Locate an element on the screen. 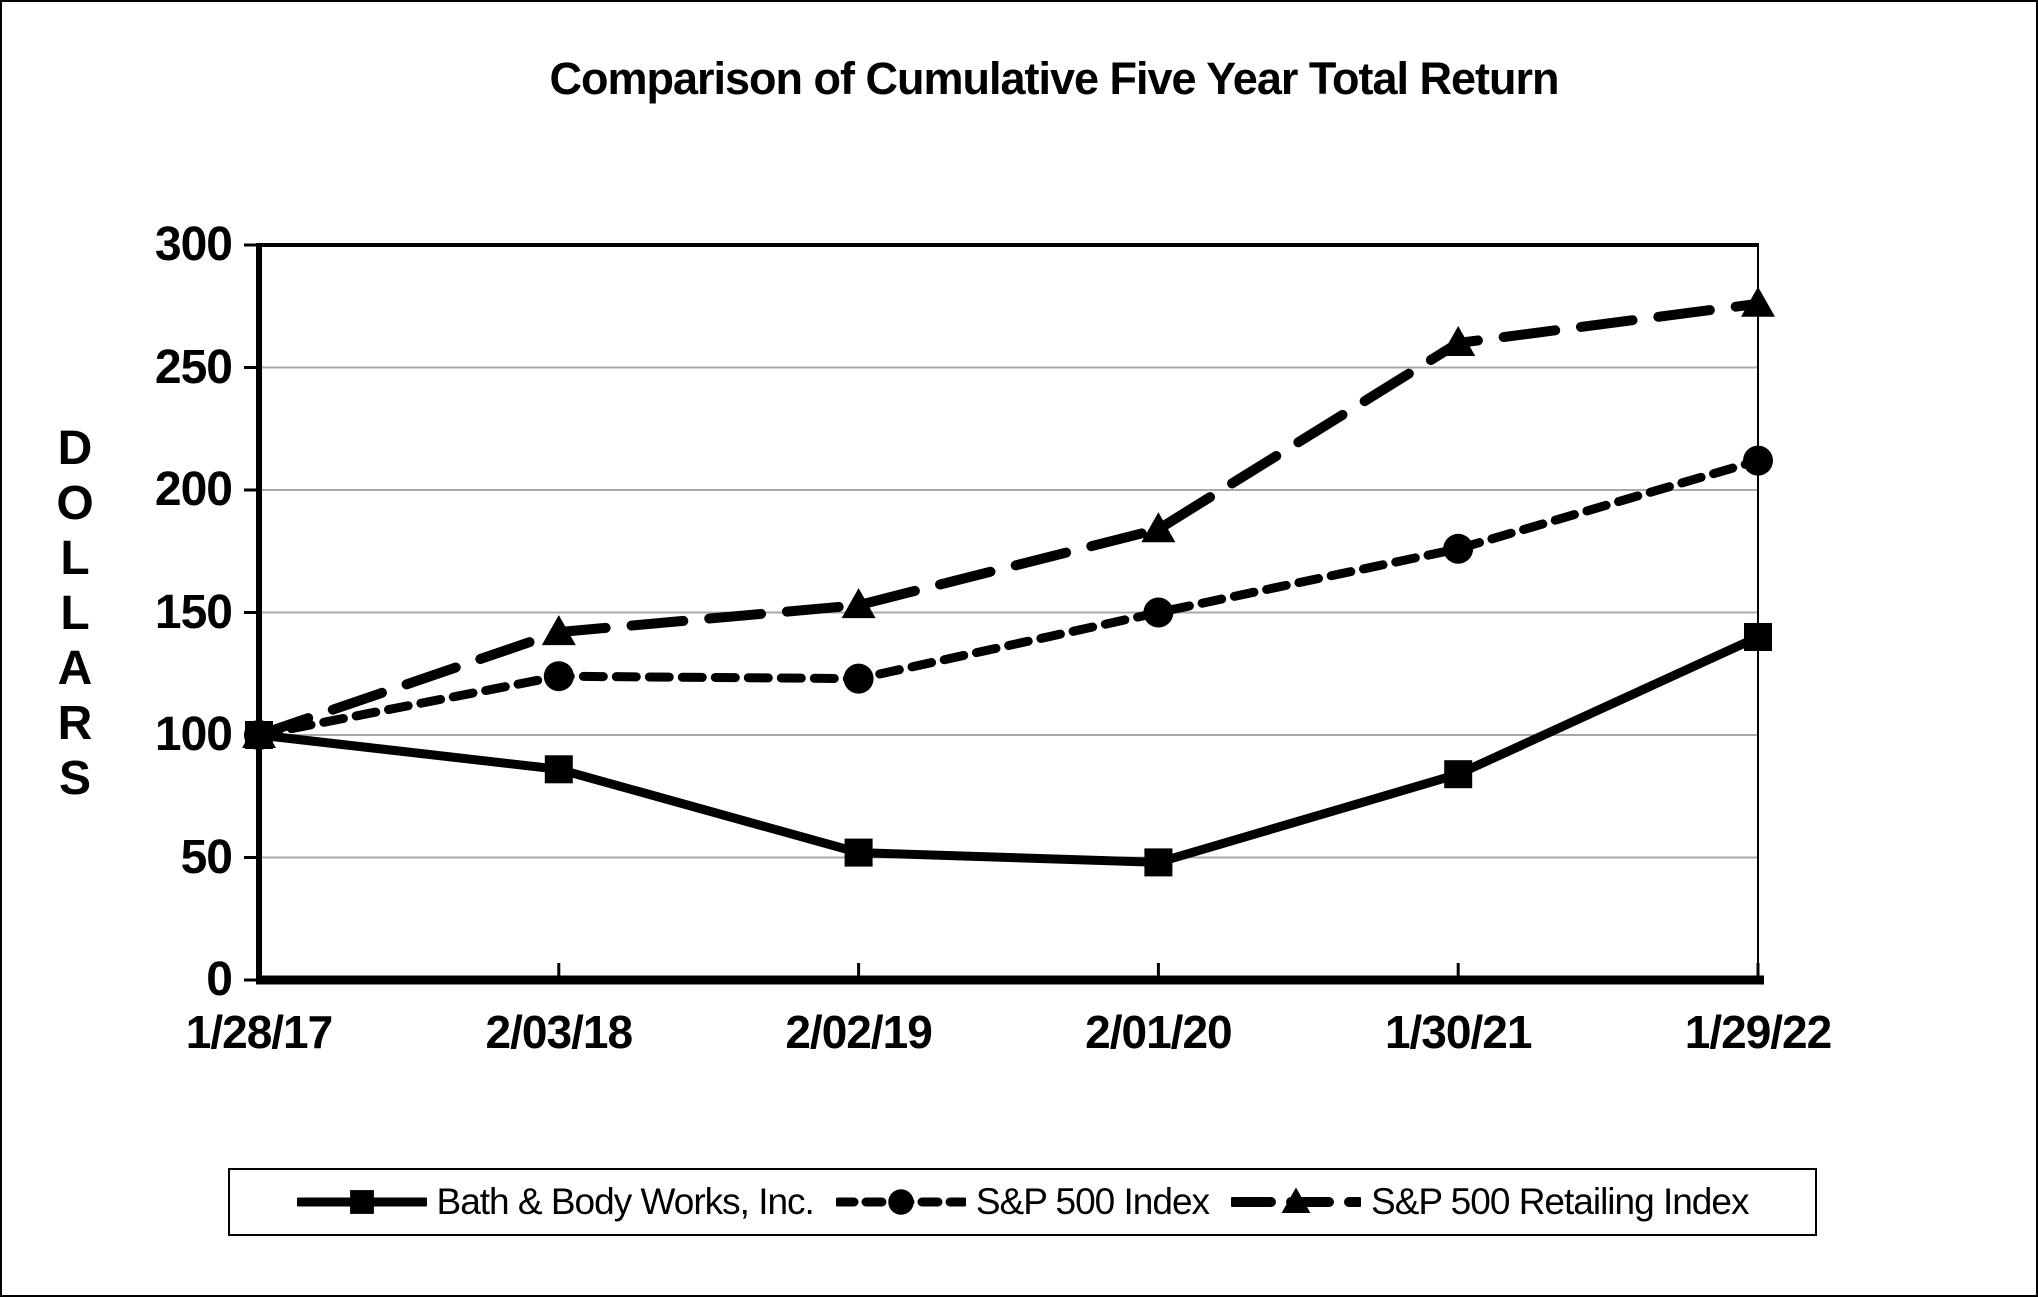  y-axis-title-letter: S is located at coordinates (74, 778).